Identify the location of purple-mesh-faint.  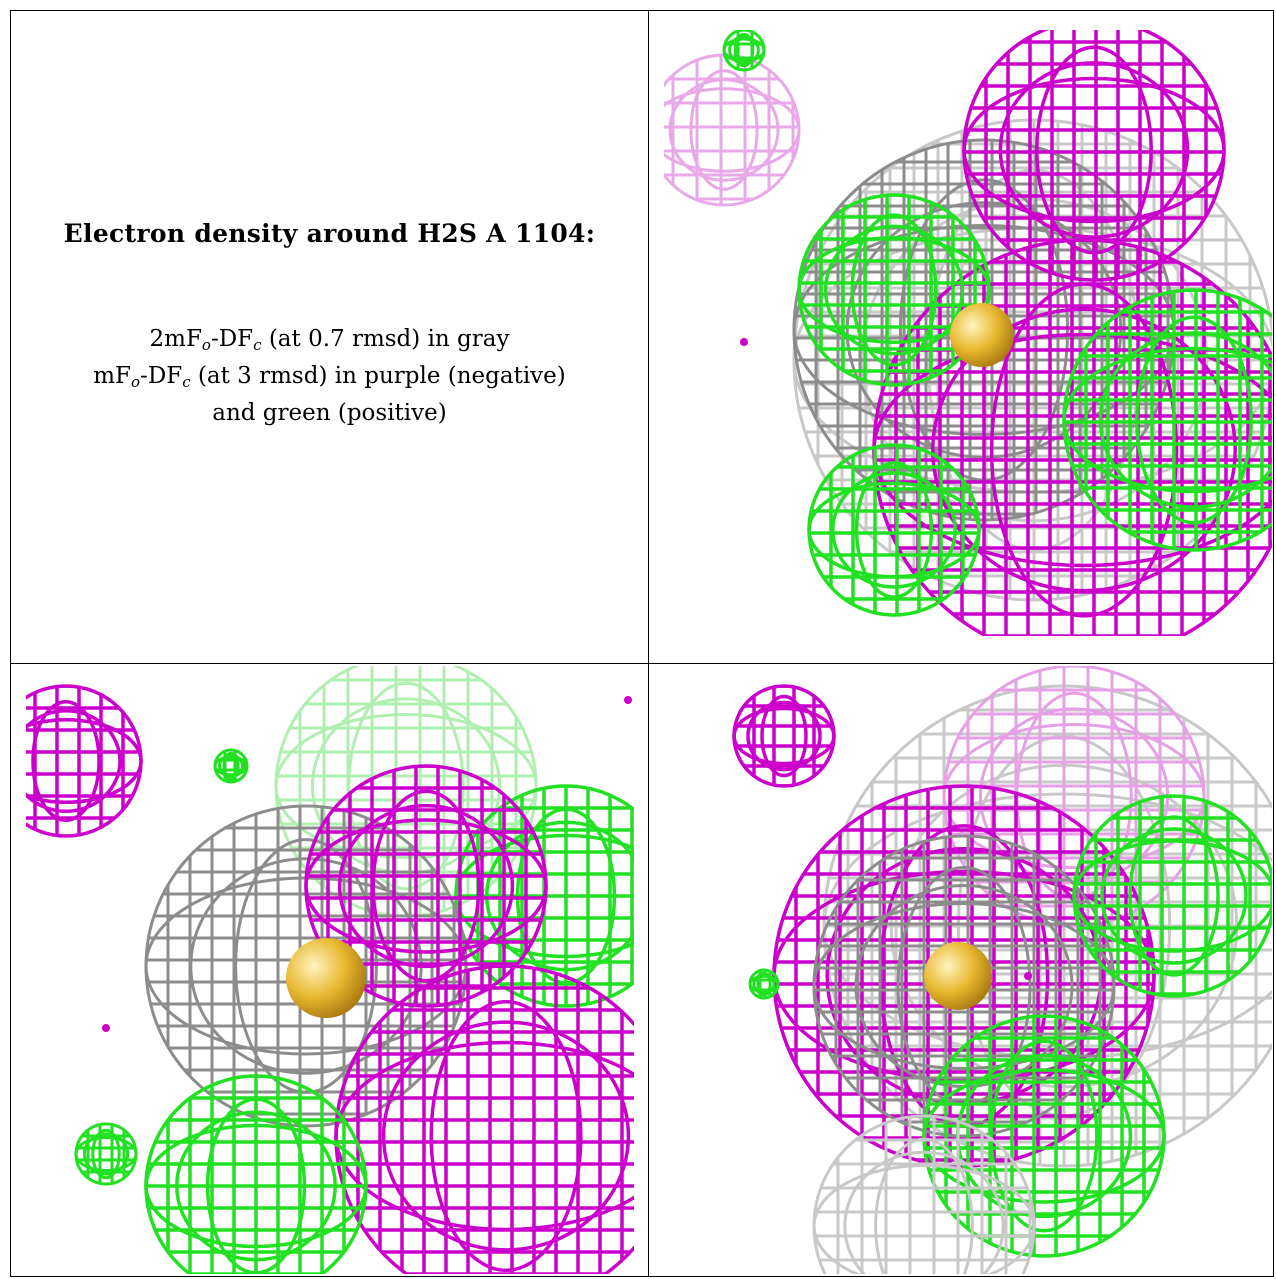
(732, 130).